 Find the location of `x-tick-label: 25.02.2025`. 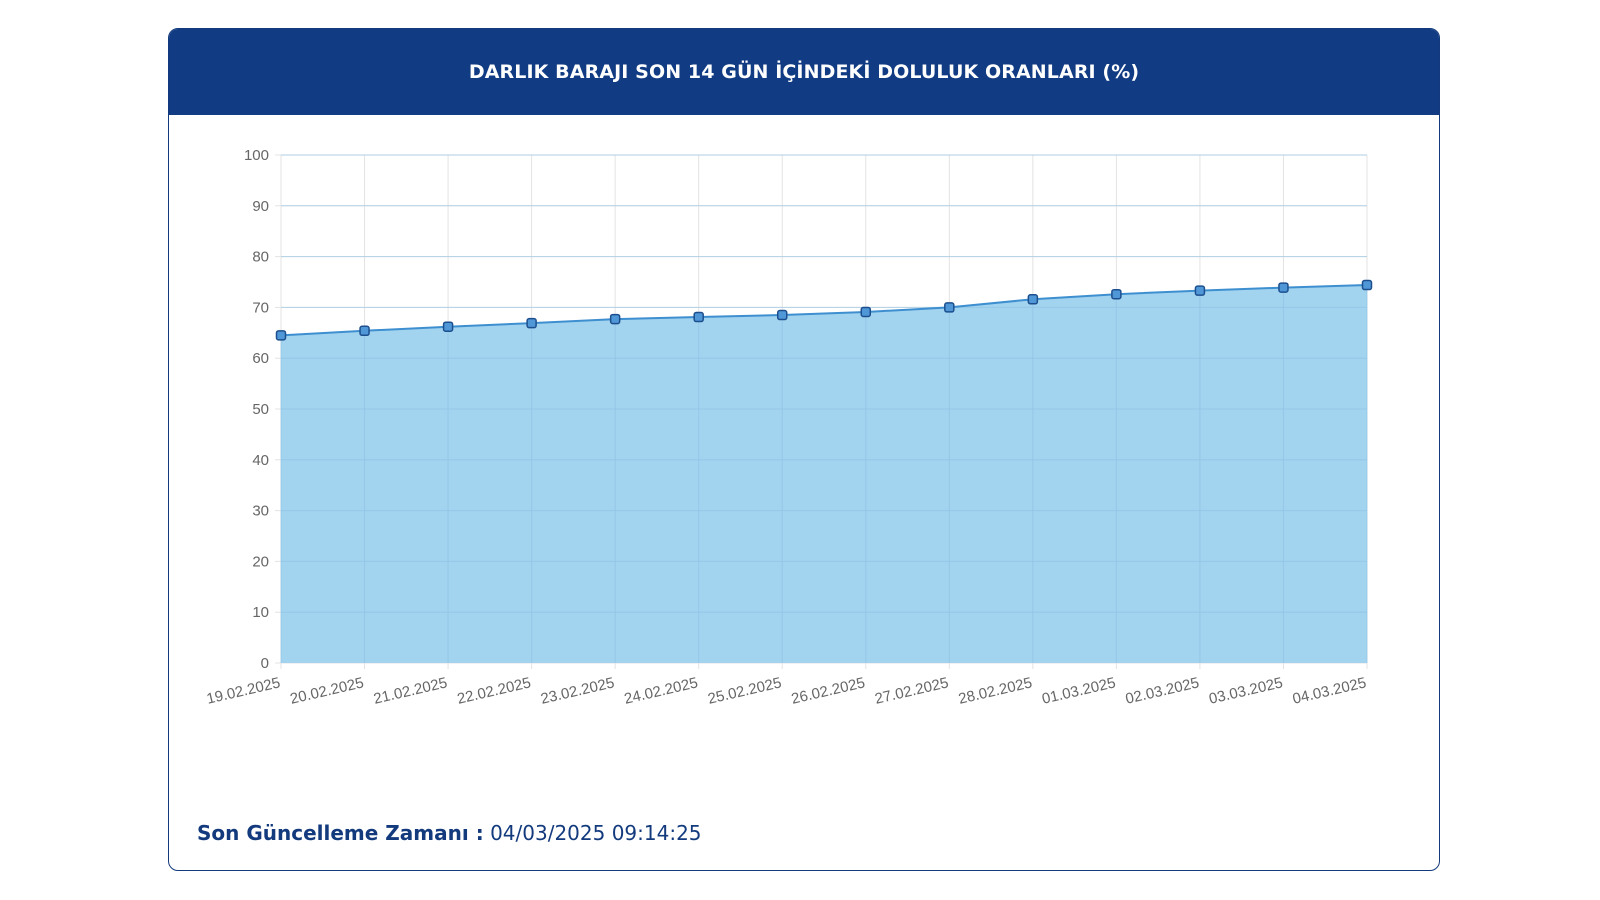

x-tick-label: 25.02.2025 is located at coordinates (744, 690).